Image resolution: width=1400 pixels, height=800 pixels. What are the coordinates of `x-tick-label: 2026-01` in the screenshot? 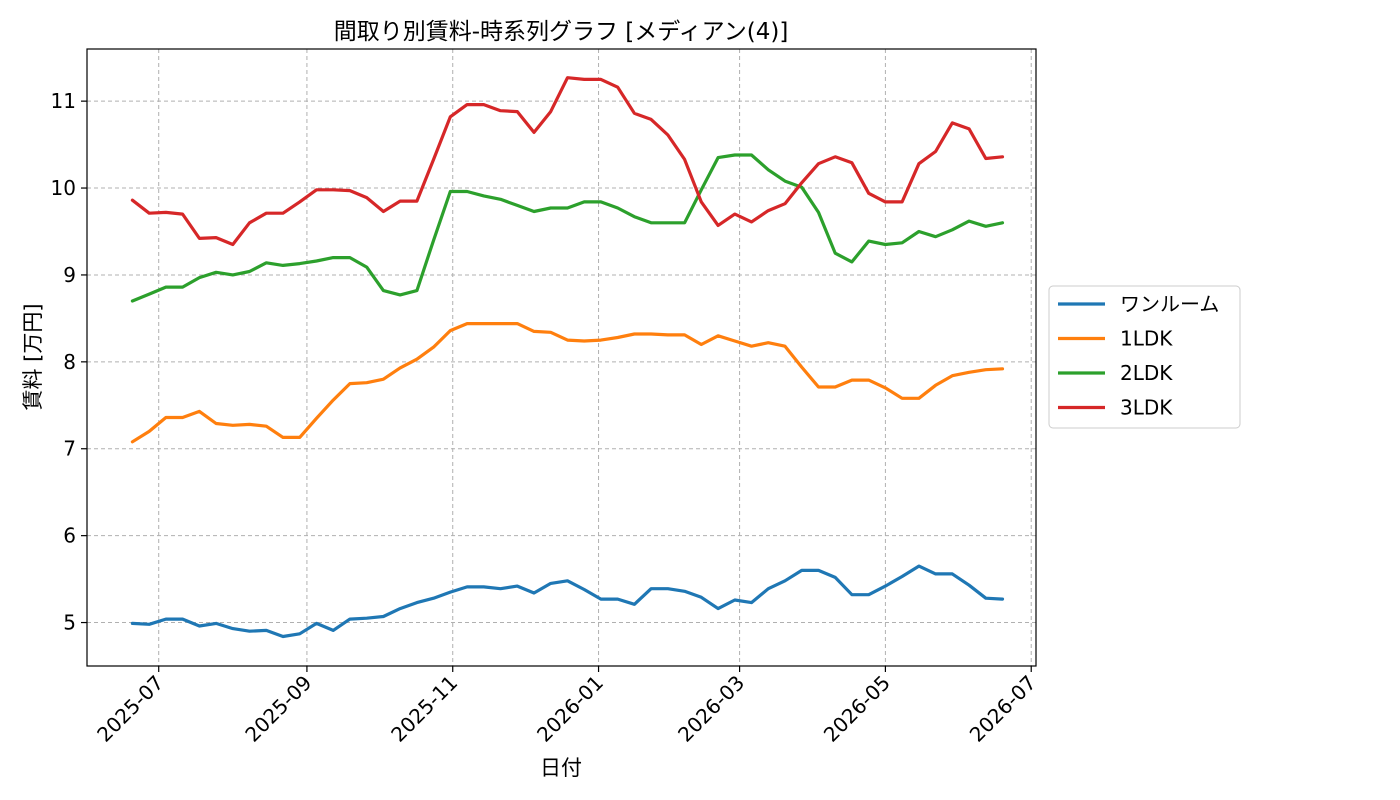 It's located at (570, 709).